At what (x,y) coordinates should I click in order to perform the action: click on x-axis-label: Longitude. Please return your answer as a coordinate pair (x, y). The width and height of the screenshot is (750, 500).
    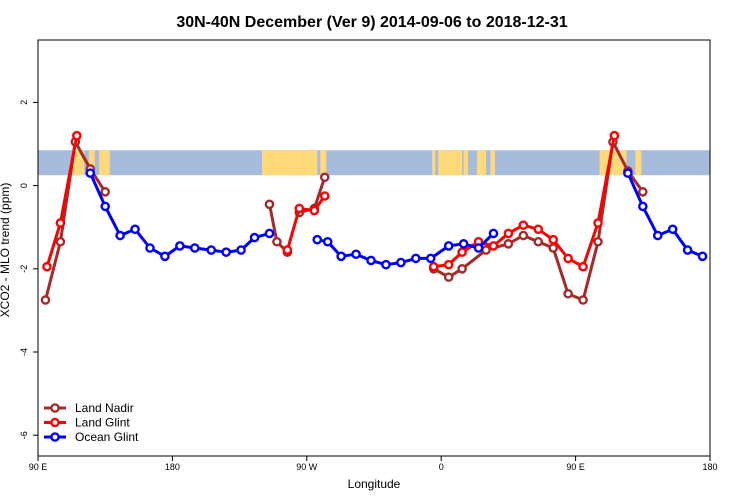
    Looking at the image, I should click on (374, 484).